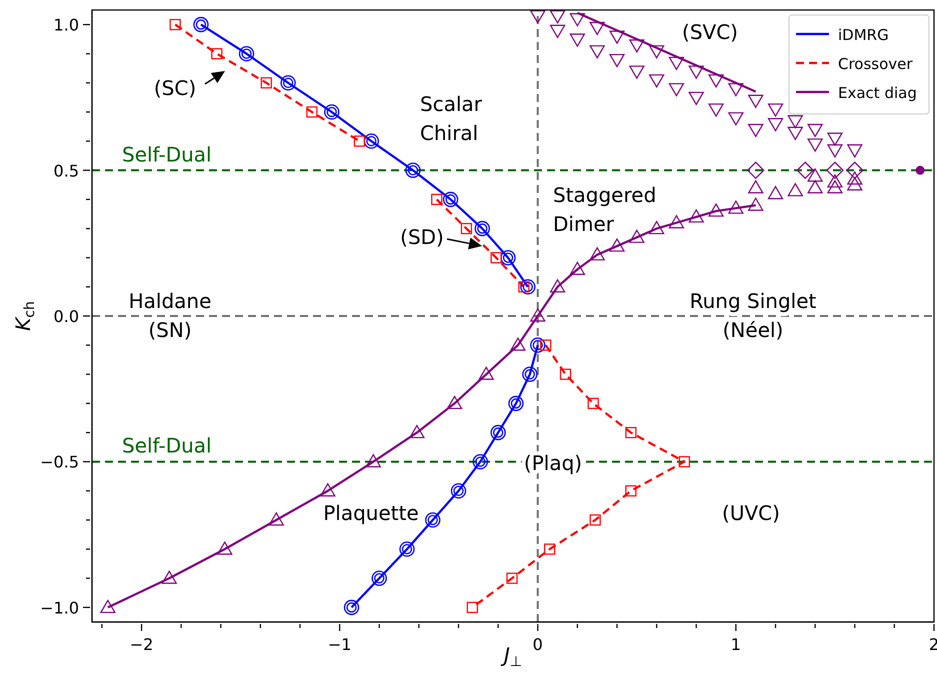 The height and width of the screenshot is (675, 937). I want to click on x-tick-label: −2, so click(142, 644).